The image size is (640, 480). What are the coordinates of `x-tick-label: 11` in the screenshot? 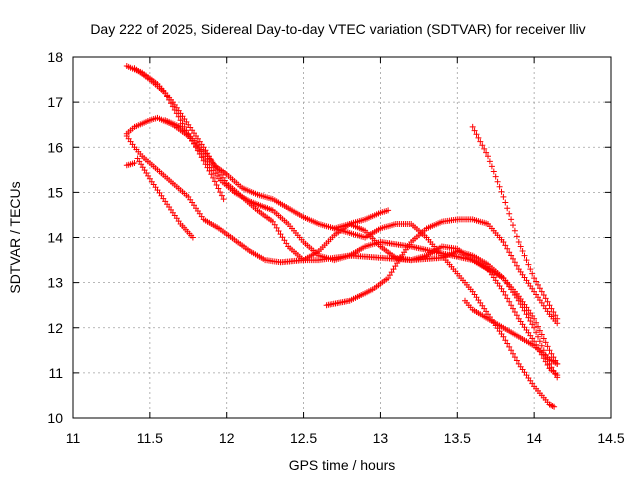 It's located at (73, 438).